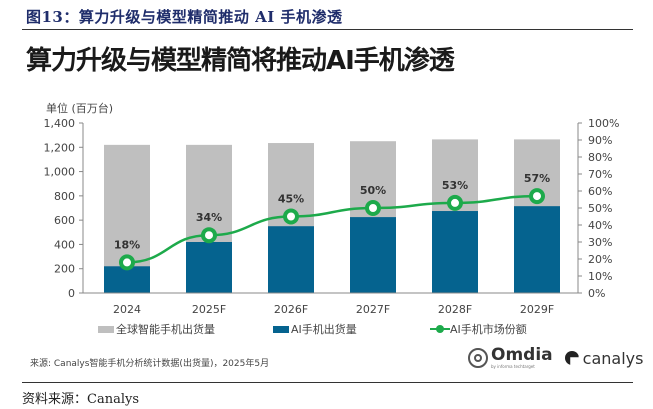  Describe the element at coordinates (324, 329) in the screenshot. I see `legend-label-ai: AI手机出货量` at that location.